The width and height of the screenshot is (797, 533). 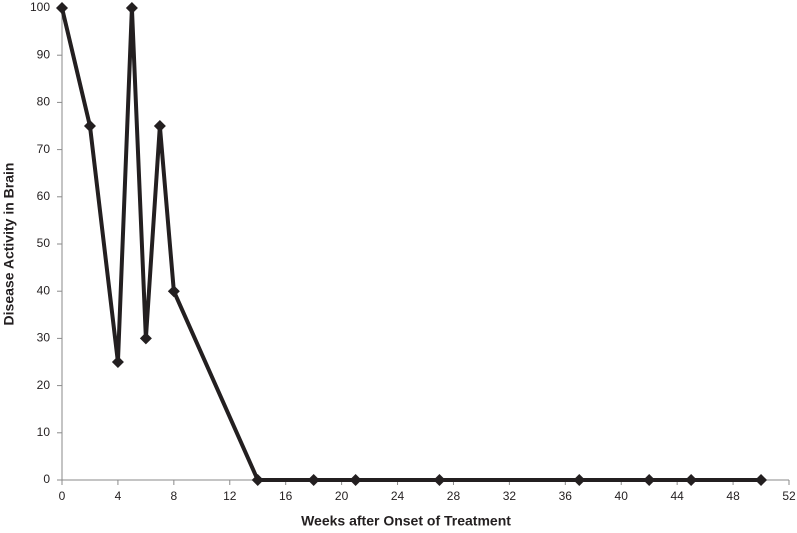 What do you see at coordinates (398, 496) in the screenshot?
I see `x-tick-label: 24` at bounding box center [398, 496].